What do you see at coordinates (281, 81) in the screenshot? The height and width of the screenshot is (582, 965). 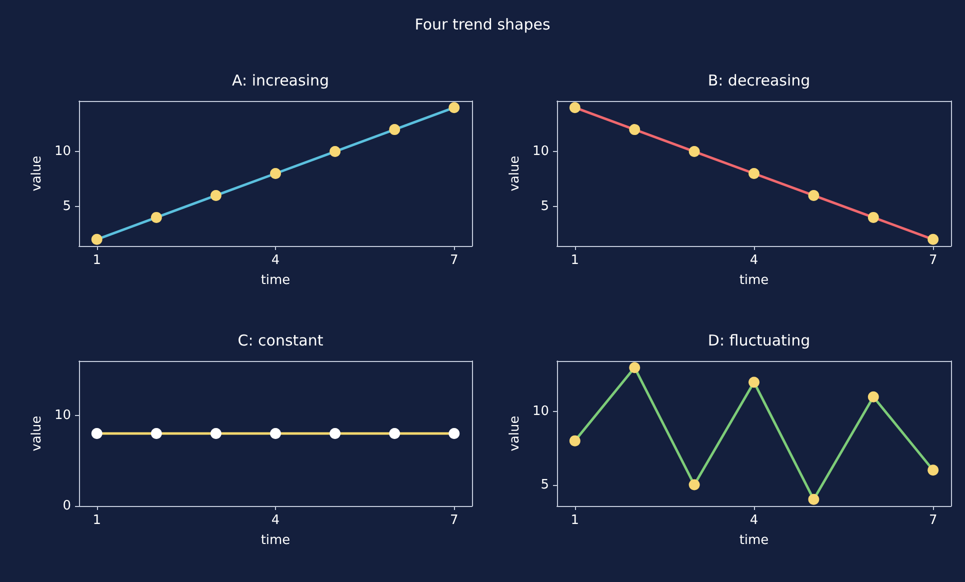 I see `chart-title: A: increasing` at bounding box center [281, 81].